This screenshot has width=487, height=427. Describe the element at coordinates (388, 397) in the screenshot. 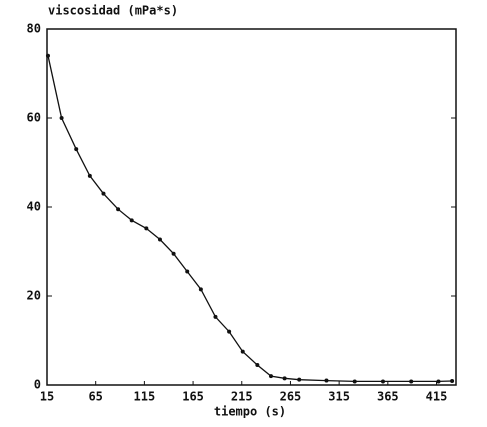

I see `x-tick-label: 365` at that location.